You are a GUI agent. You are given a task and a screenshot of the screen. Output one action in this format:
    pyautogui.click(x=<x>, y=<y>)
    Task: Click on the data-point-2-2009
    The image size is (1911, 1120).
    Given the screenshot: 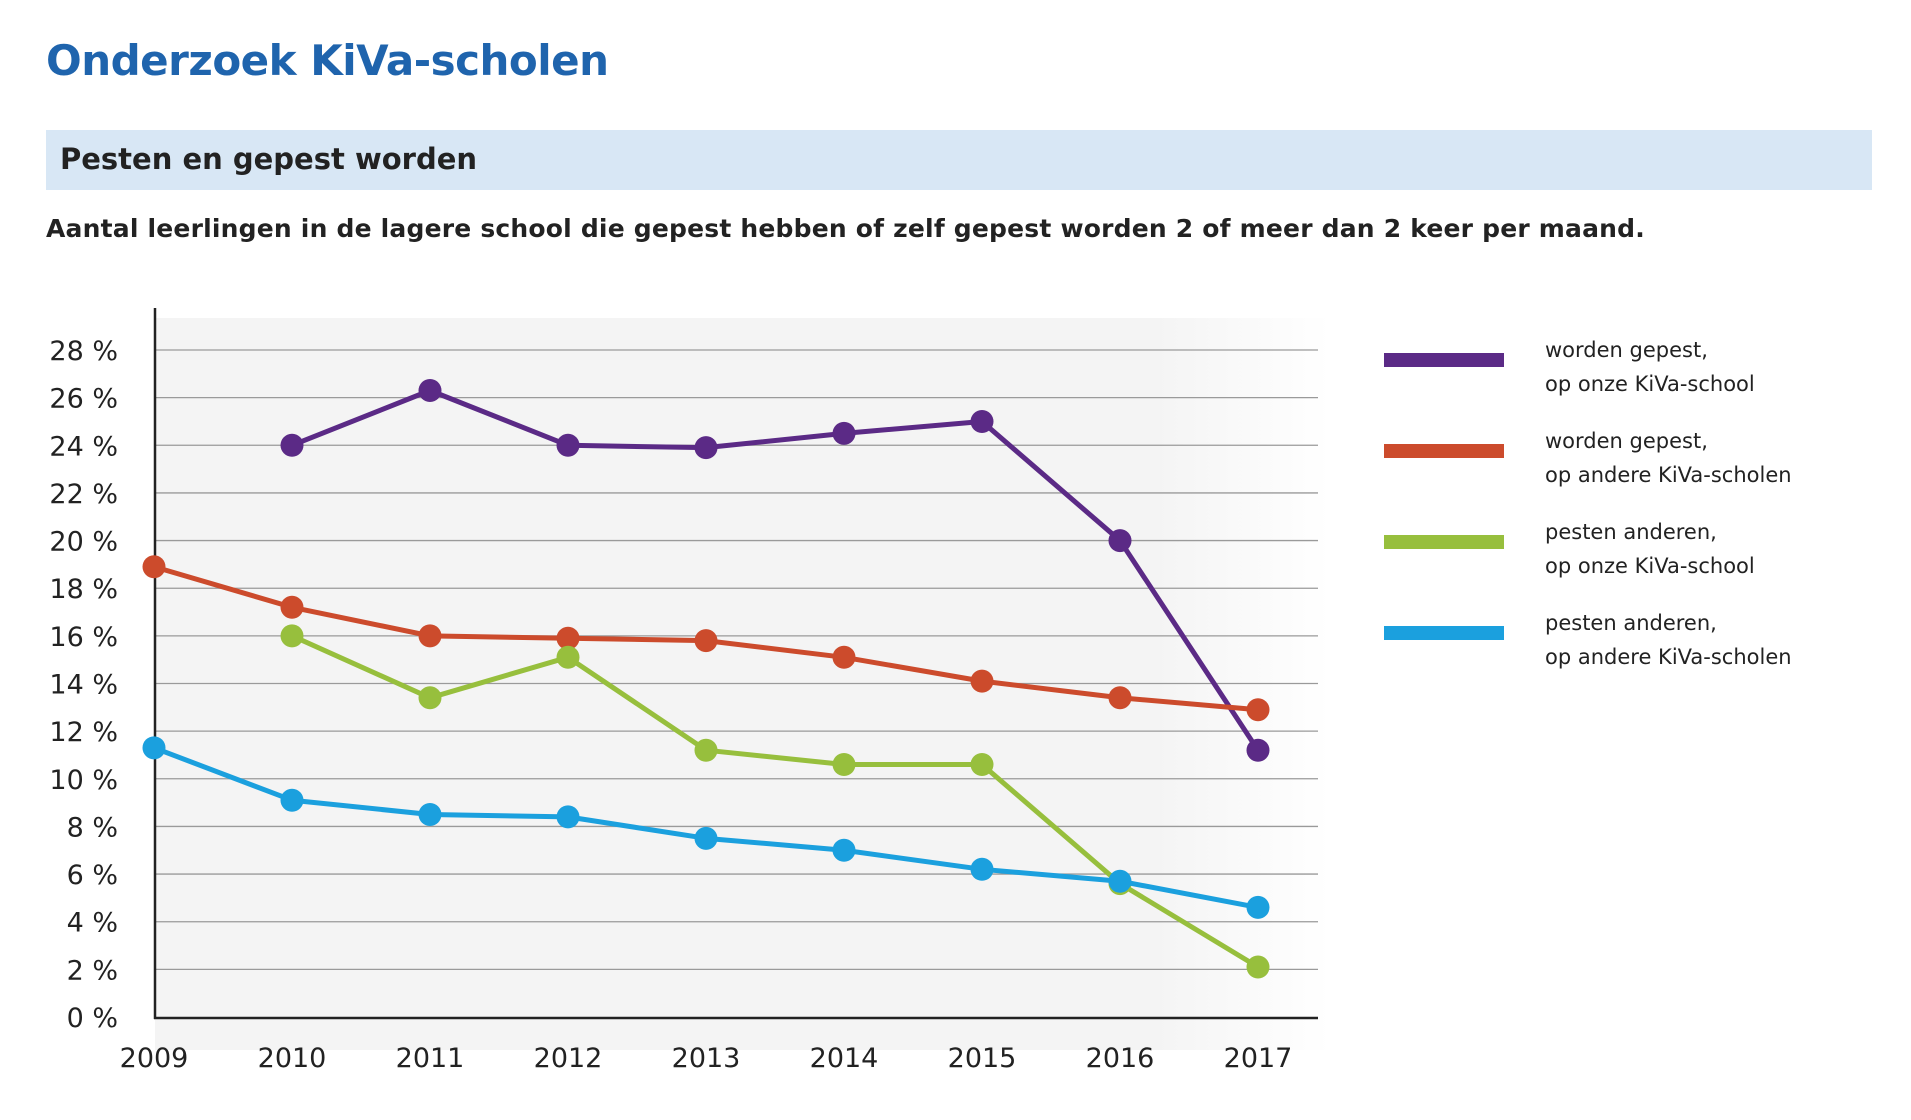 What is the action you would take?
    pyautogui.click(x=154, y=567)
    